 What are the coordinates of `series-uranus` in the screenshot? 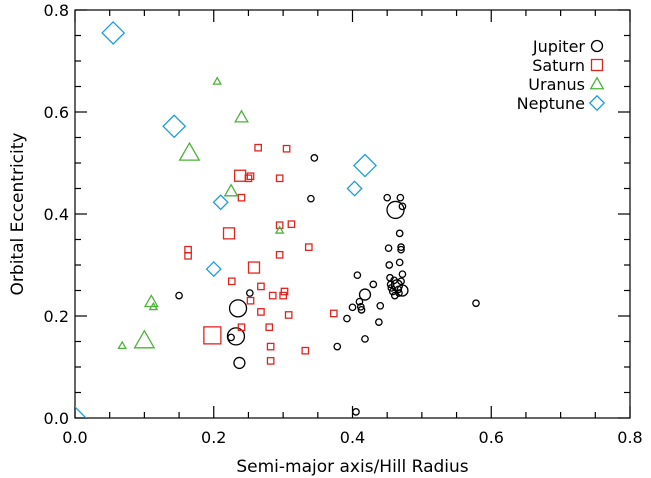 It's located at (201, 212).